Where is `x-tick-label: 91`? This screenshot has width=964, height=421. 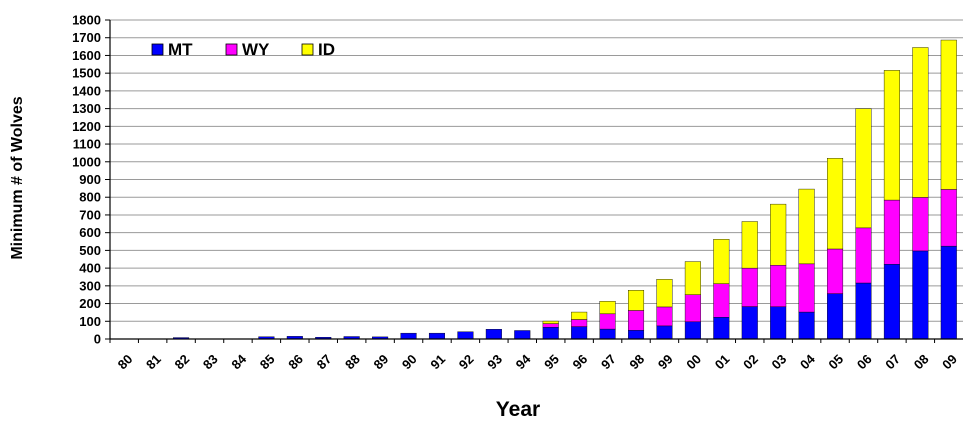 x-tick-label: 91 is located at coordinates (437, 361).